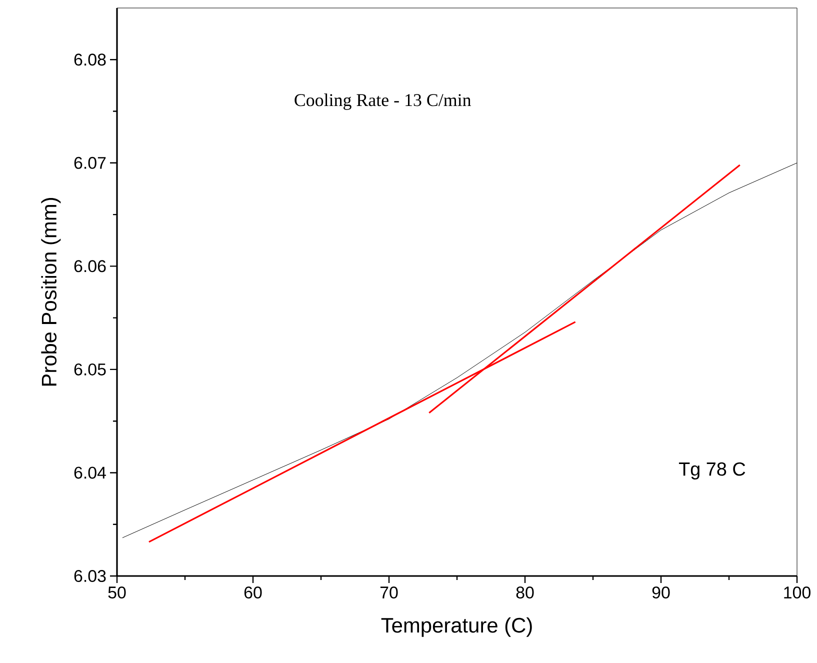  What do you see at coordinates (383, 102) in the screenshot?
I see `annotation: Cooling Rate - 13 C/min` at bounding box center [383, 102].